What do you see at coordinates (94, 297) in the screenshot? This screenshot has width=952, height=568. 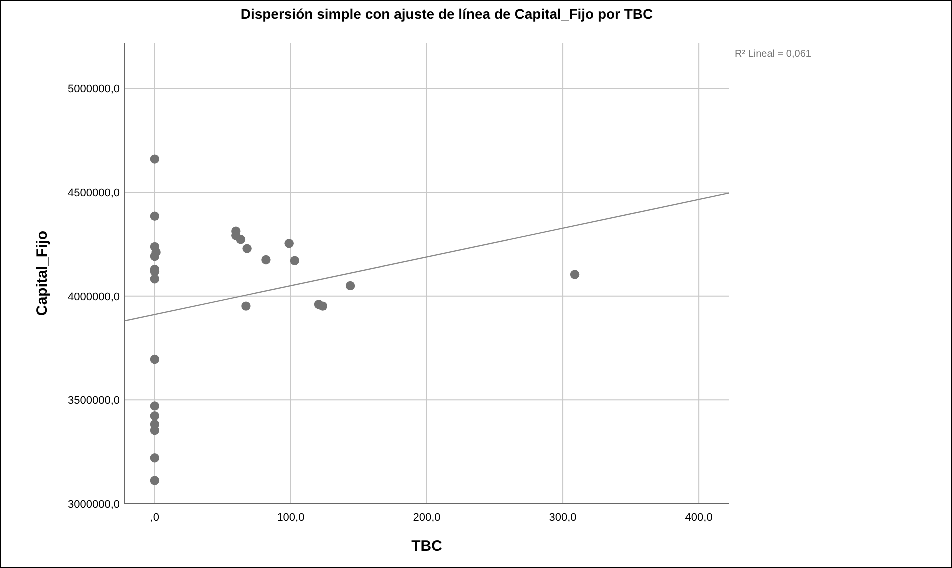 I see `y-tick-label: 4000000,0` at bounding box center [94, 297].